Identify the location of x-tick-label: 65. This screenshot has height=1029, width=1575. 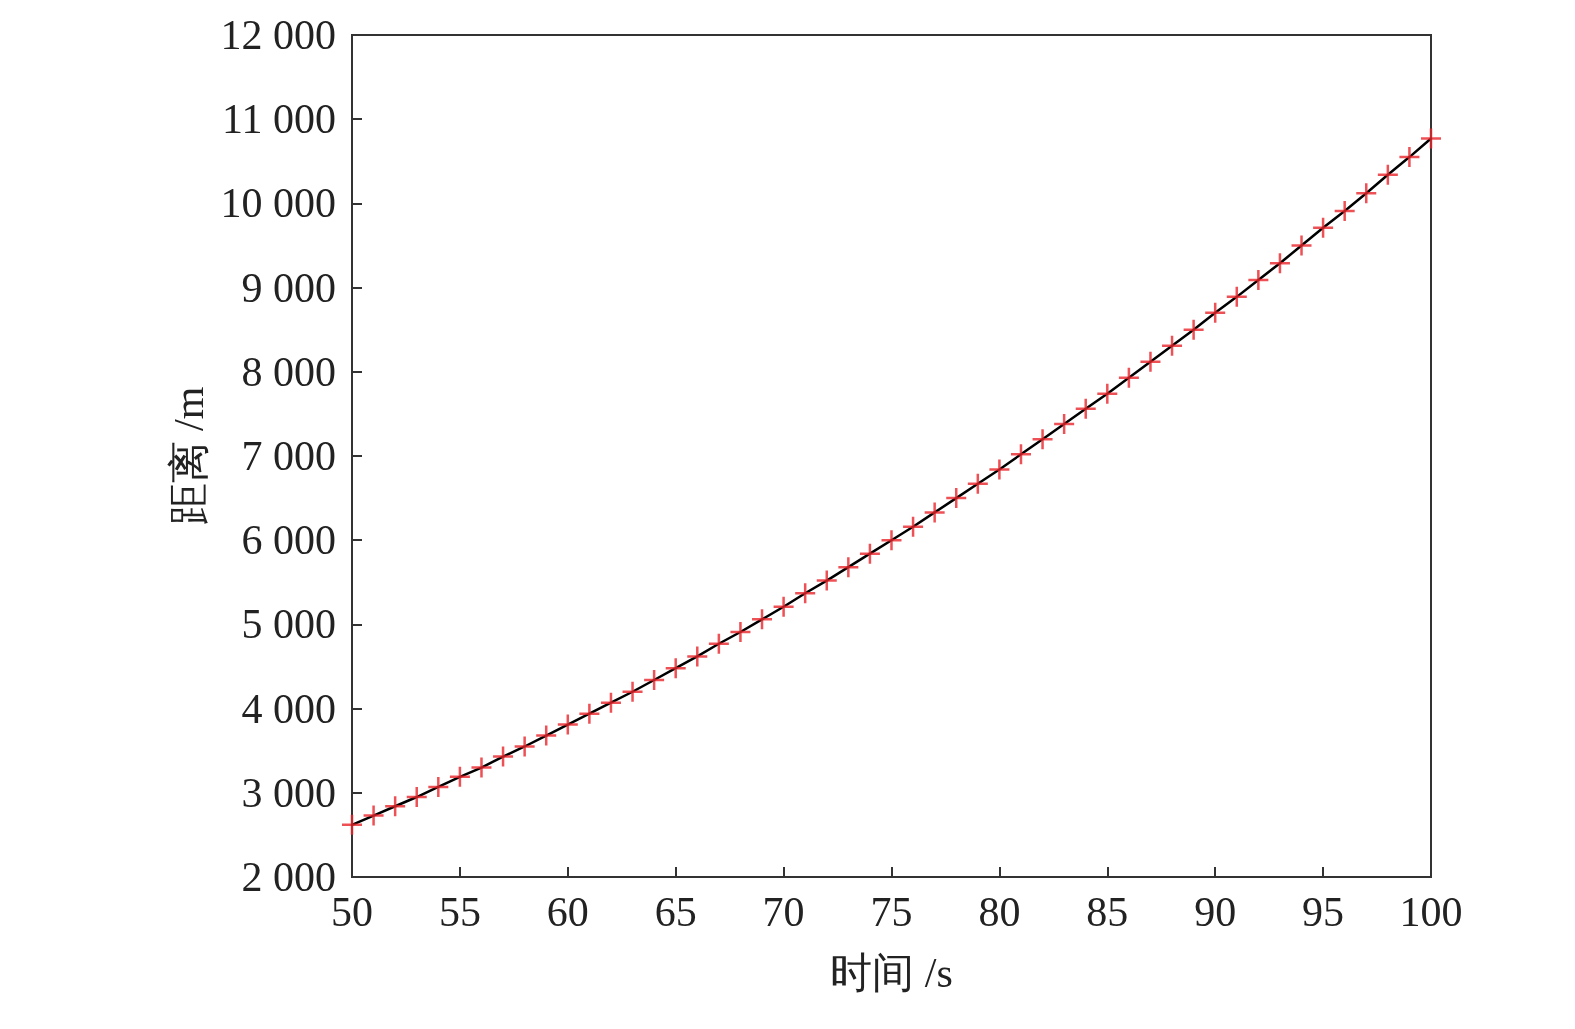
(675, 912).